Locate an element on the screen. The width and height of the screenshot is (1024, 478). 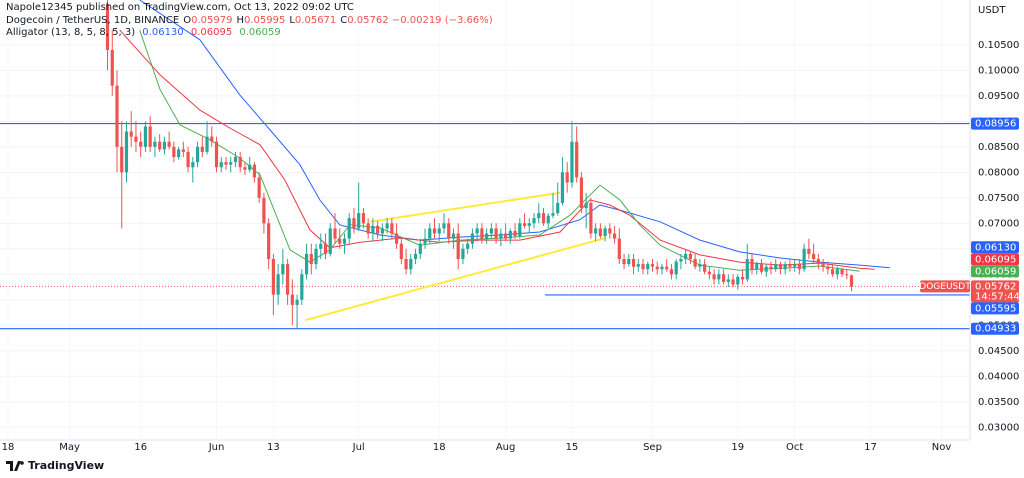
ohlc-value: 0.05671 is located at coordinates (315, 20).